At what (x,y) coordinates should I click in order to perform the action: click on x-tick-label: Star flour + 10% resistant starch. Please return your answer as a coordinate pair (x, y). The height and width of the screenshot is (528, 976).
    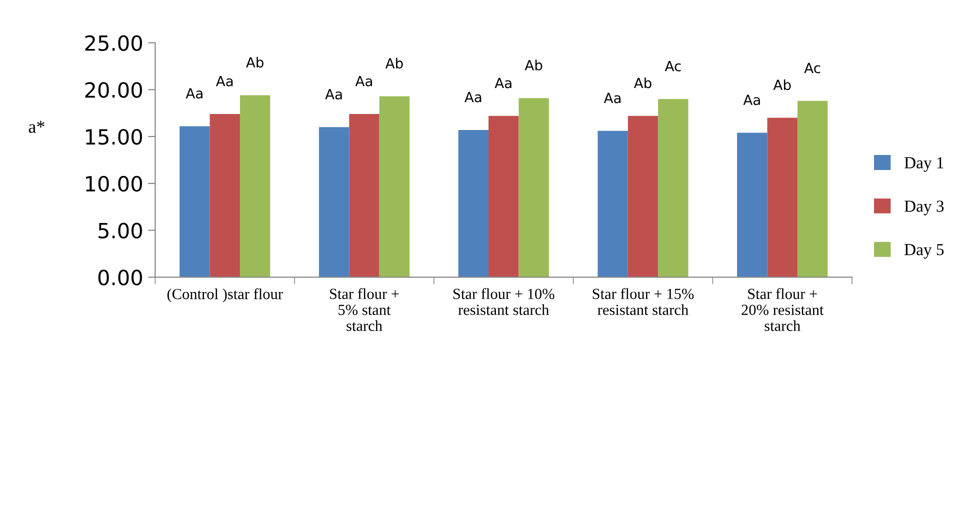
    Looking at the image, I should click on (503, 302).